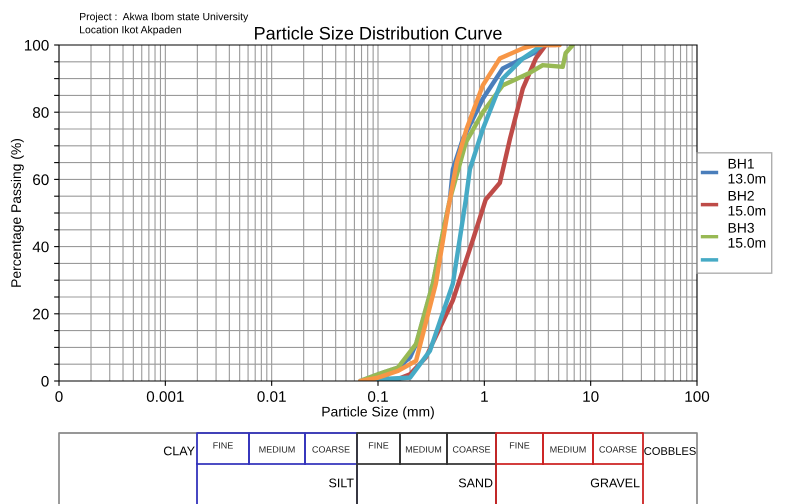  I want to click on text: SILT, so click(341, 483).